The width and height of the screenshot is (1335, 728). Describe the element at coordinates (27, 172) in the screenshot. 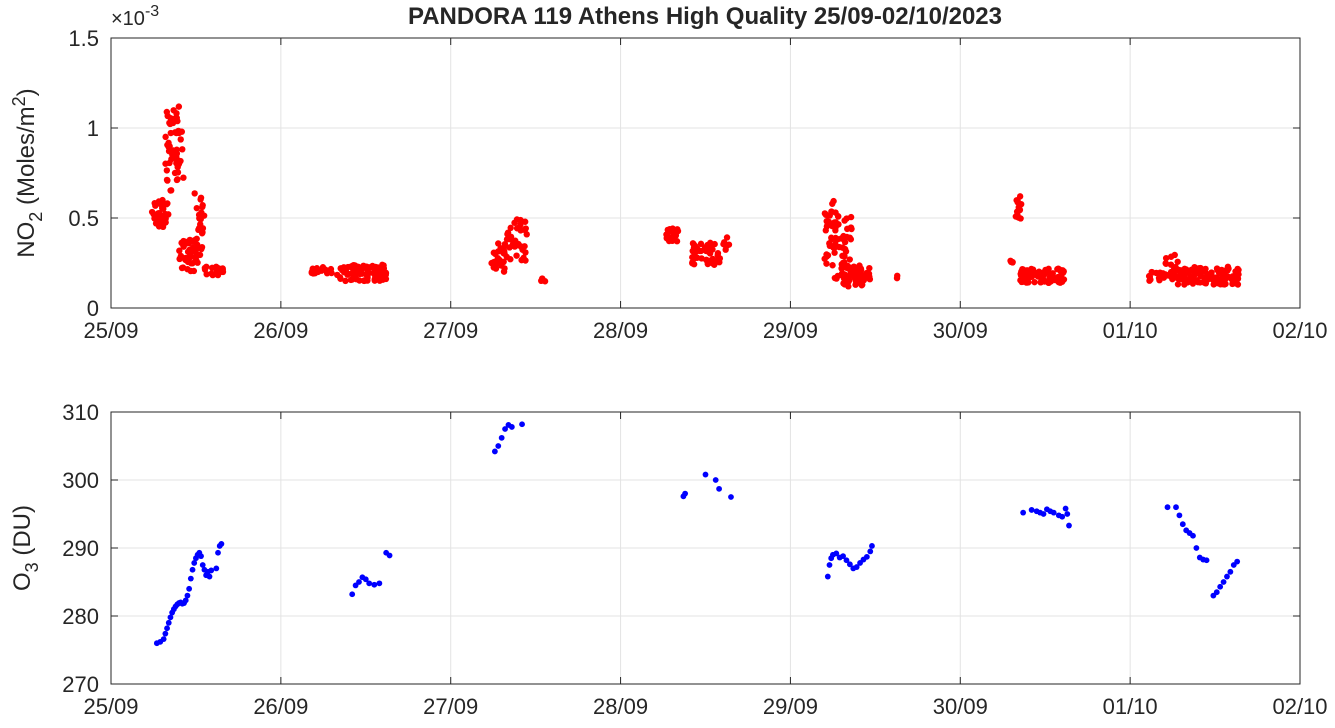

I see `y-axis-label: NO2 (Moles/m2)` at that location.